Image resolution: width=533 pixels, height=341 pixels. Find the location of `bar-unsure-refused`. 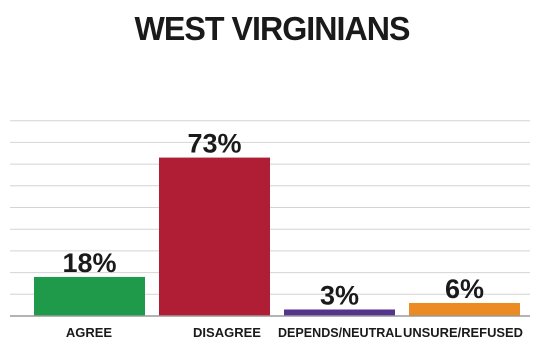

bar-unsure-refused is located at coordinates (464, 309).